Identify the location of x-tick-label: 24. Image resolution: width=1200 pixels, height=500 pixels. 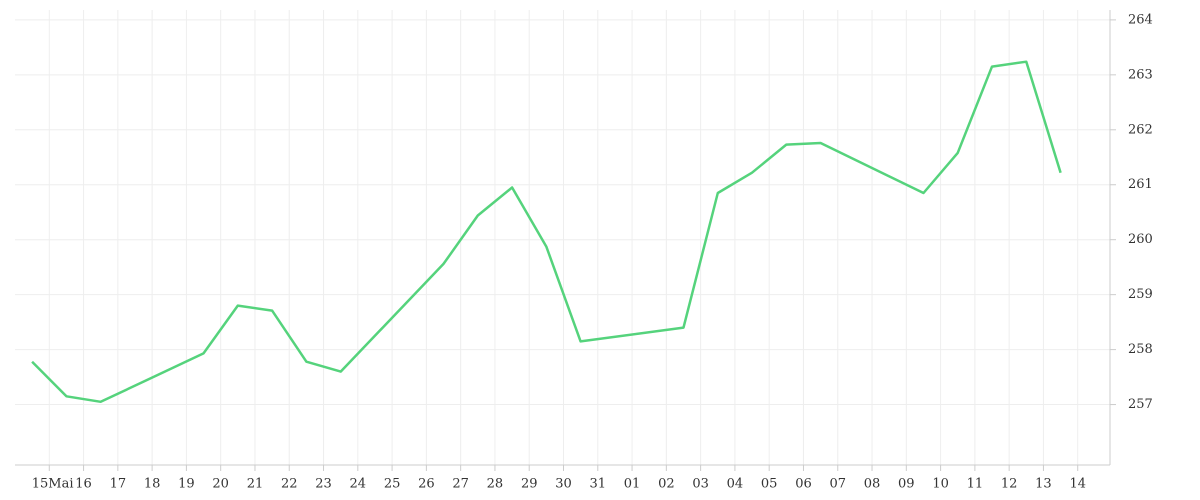
(358, 484).